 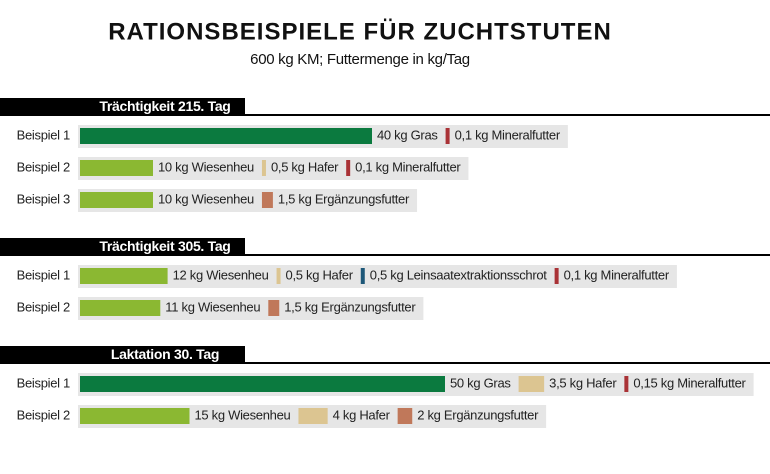 What do you see at coordinates (221, 274) in the screenshot?
I see `value-label: 12 kg Wiesenheu` at bounding box center [221, 274].